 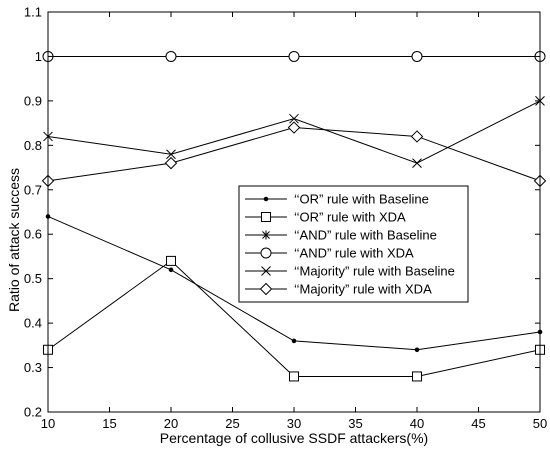 I want to click on legend-label: ‘‘AND” rule with Baseline, so click(x=365, y=235).